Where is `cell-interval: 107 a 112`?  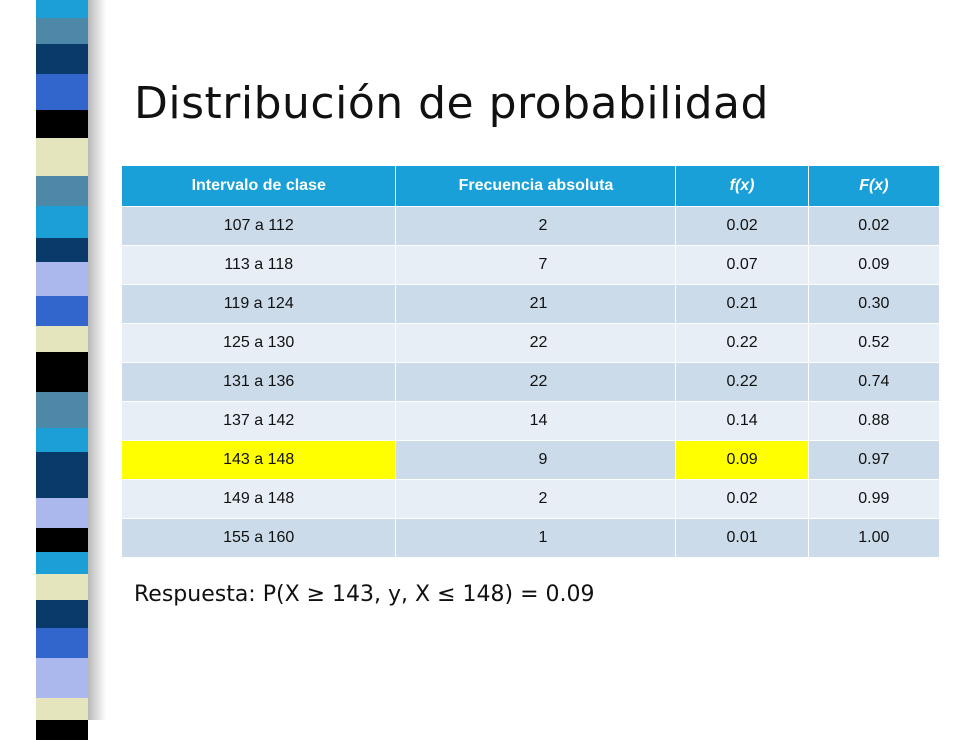 cell-interval: 107 a 112 is located at coordinates (259, 226).